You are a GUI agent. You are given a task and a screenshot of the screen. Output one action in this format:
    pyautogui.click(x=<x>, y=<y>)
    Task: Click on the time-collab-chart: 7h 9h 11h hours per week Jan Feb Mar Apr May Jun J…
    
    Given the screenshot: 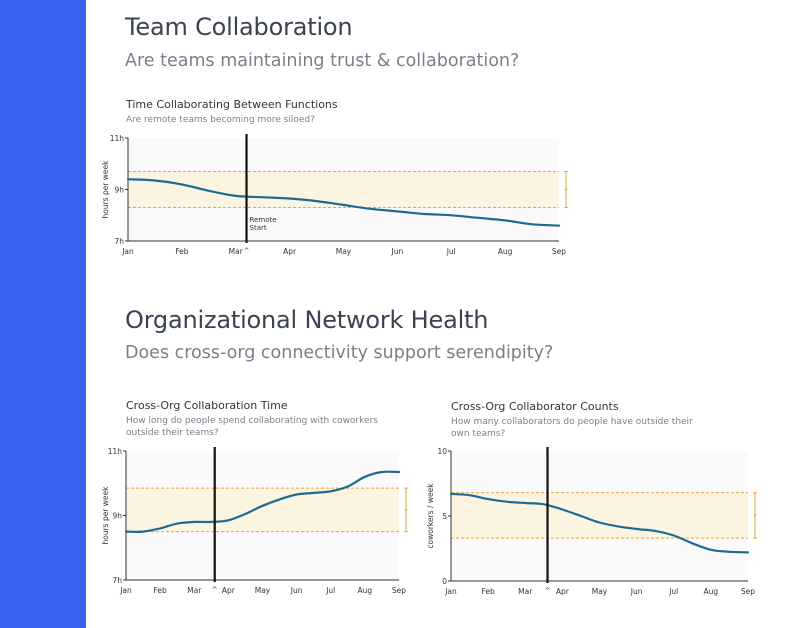 What is the action you would take?
    pyautogui.click(x=334, y=195)
    